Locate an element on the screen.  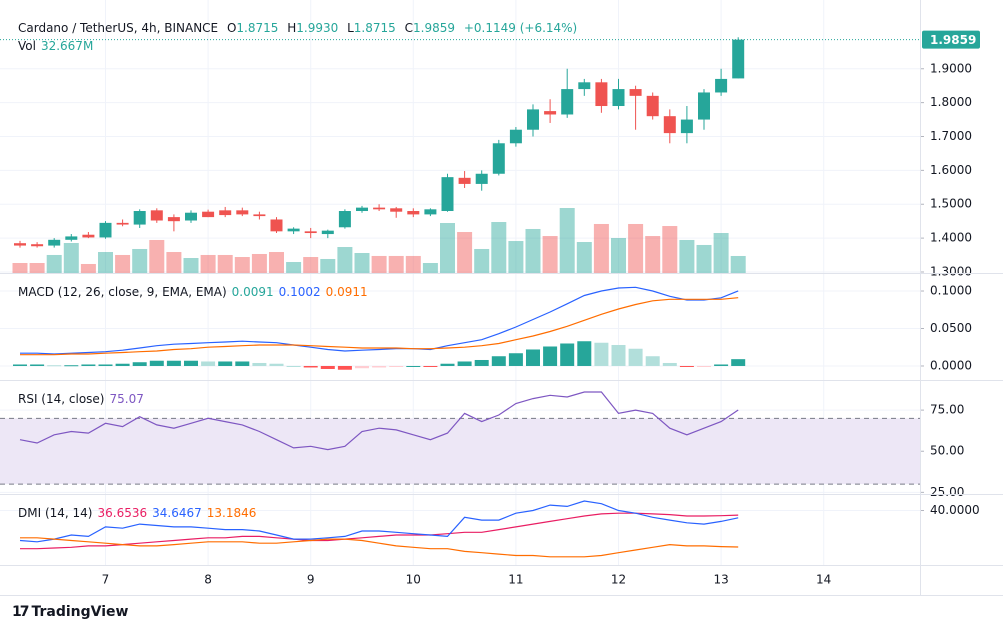
y-tick-label: 1.3000 is located at coordinates (951, 271).